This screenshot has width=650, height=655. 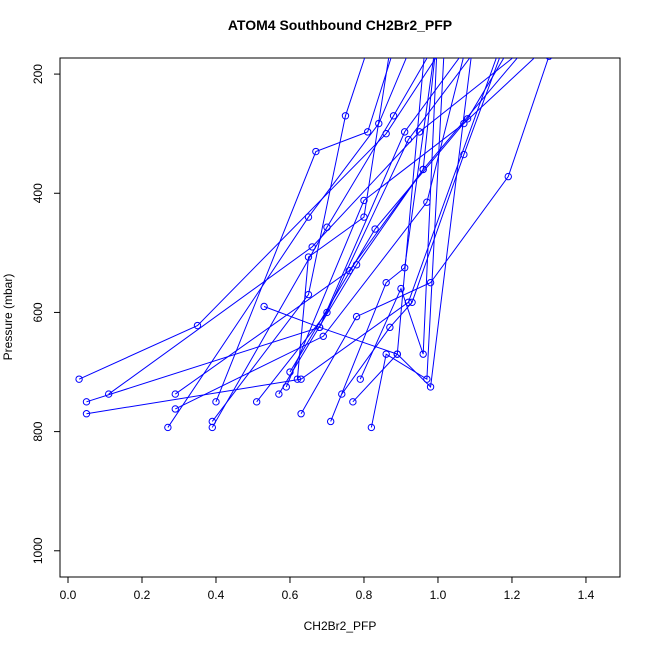 I want to click on chart-title: ATOM4 Southbound CH2Br2_PFP, so click(x=340, y=25).